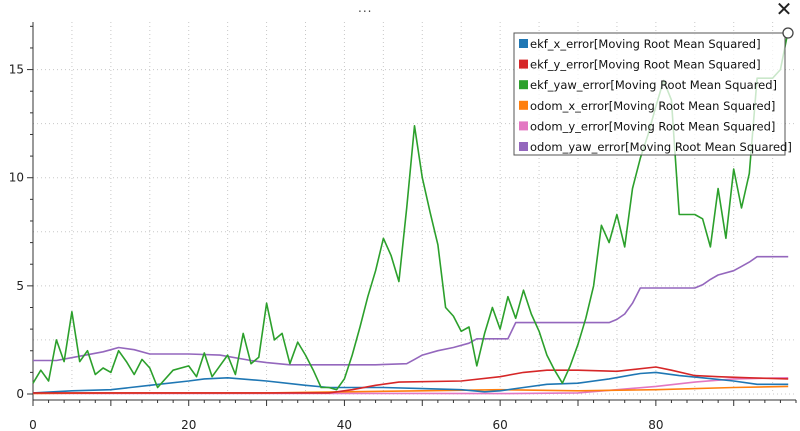 This screenshot has height=431, width=800. What do you see at coordinates (400, 10) in the screenshot?
I see `title-bar: ... ✕` at bounding box center [400, 10].